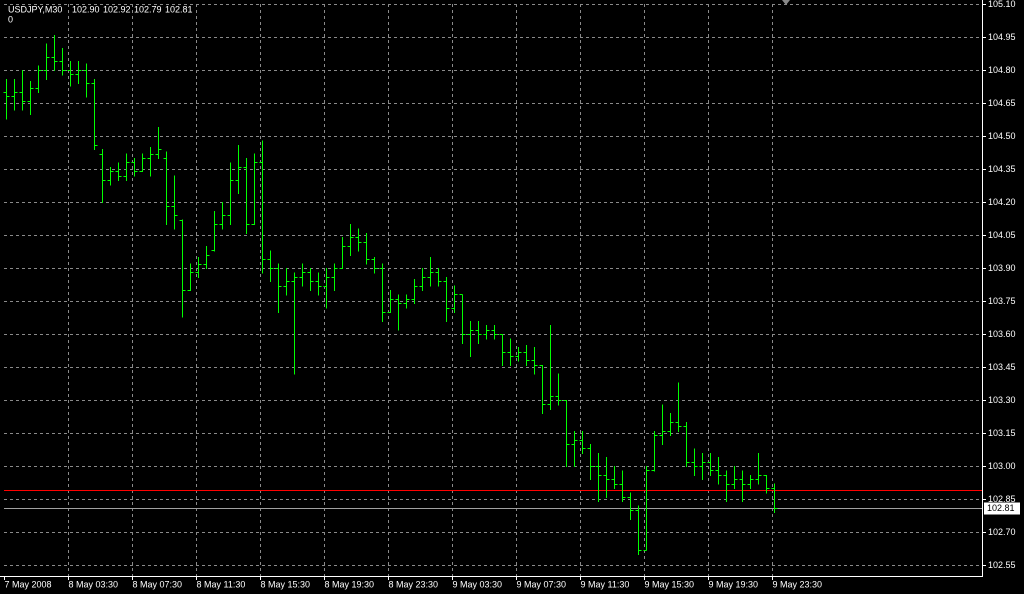 The image size is (1024, 594). I want to click on header-low: 102.79, so click(148, 9).